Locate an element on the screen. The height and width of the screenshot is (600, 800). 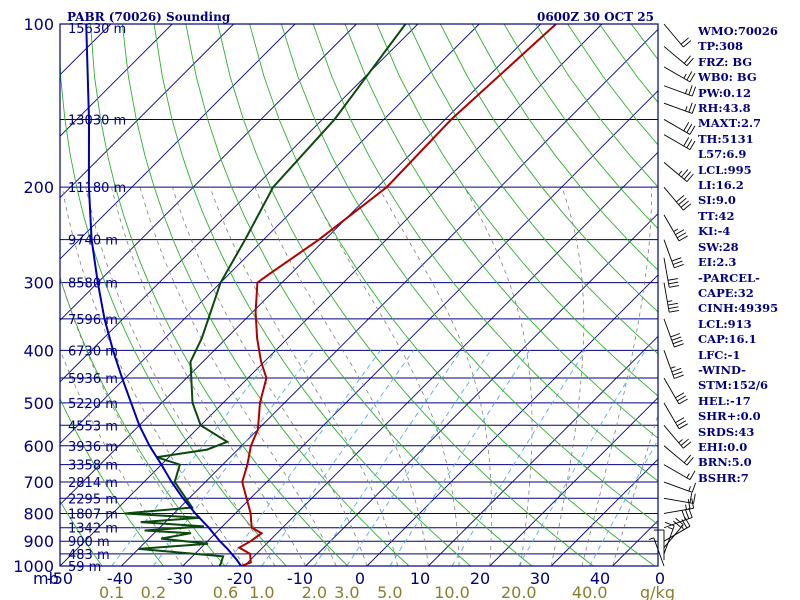
index-item: WMO:70026 is located at coordinates (738, 31).